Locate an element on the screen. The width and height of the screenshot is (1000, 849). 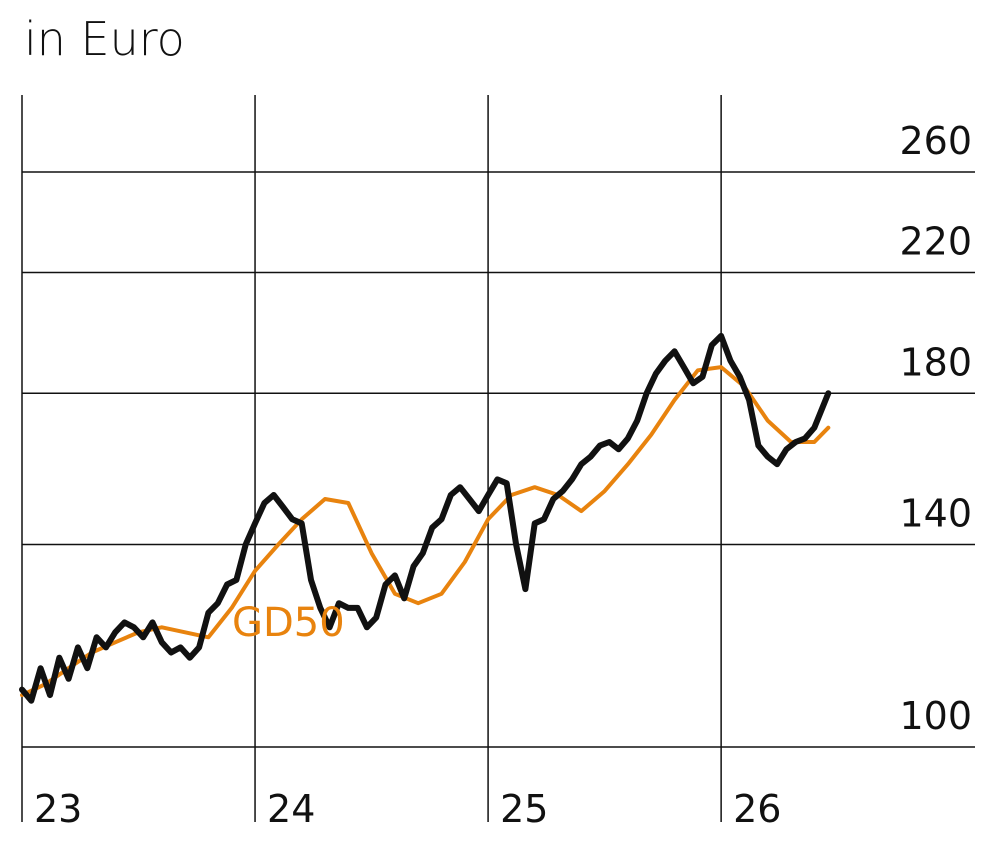
y-tick-label: 100 is located at coordinates (935, 716).